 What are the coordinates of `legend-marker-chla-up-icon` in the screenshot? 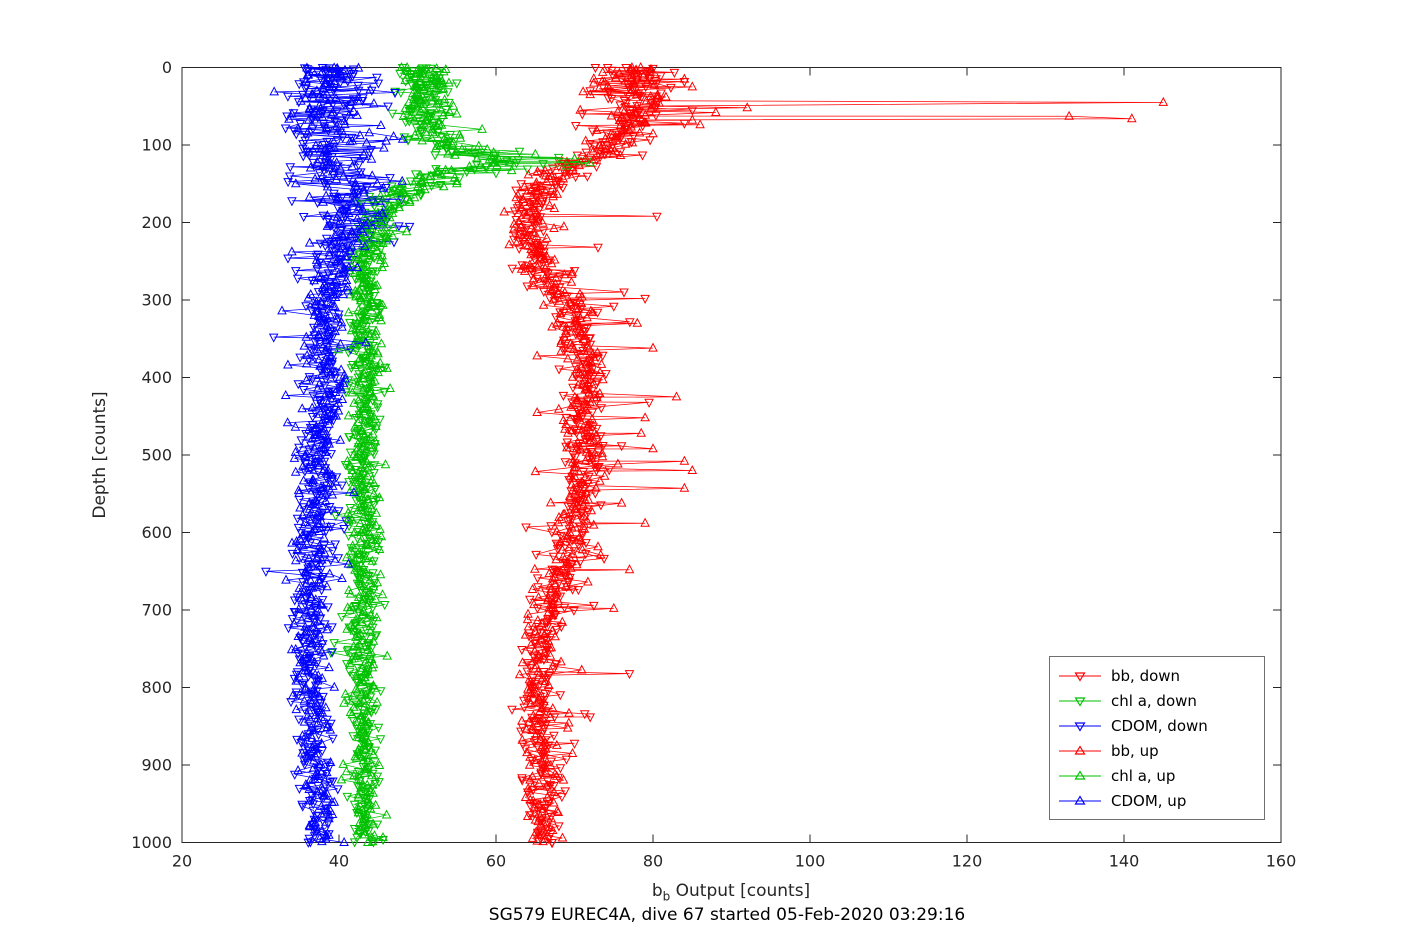 It's located at (1080, 776).